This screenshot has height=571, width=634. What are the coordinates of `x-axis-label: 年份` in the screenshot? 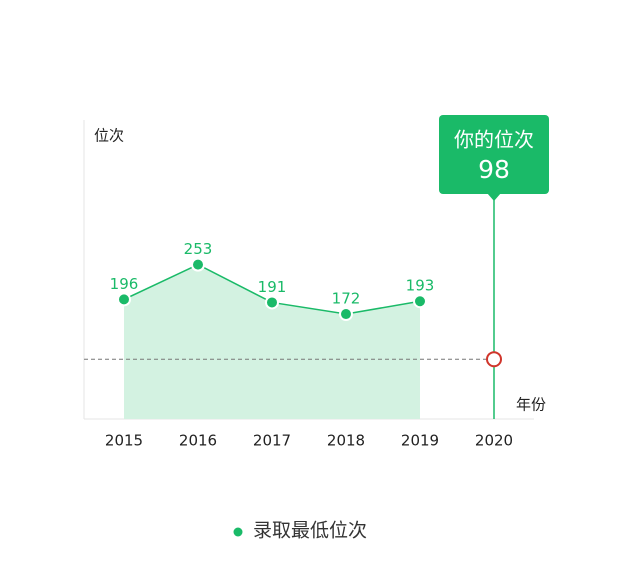 It's located at (531, 405).